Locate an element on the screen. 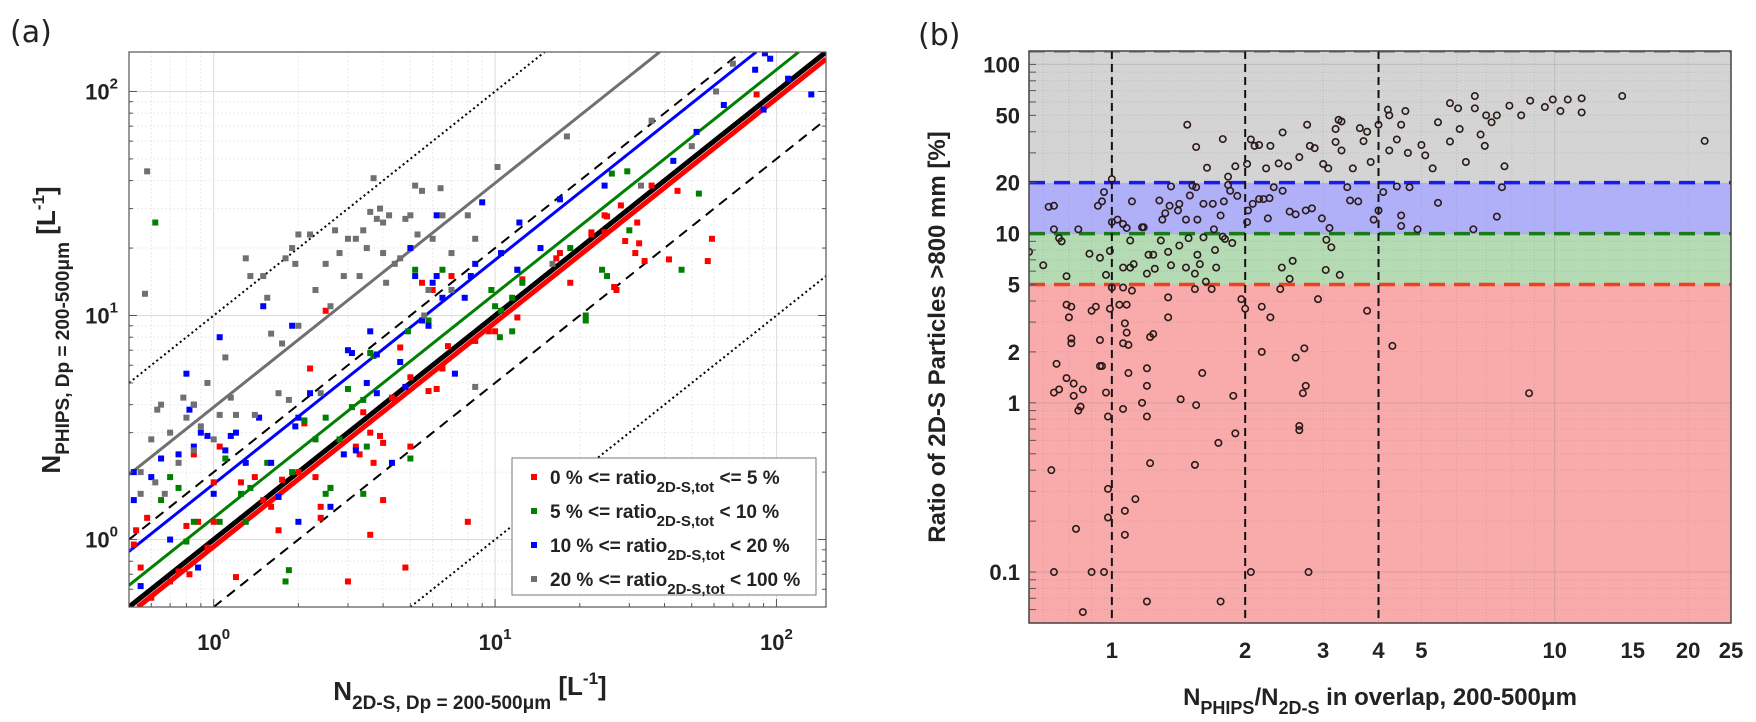 Image resolution: width=1756 pixels, height=722 pixels. x-tick-label: 101 is located at coordinates (495, 640).